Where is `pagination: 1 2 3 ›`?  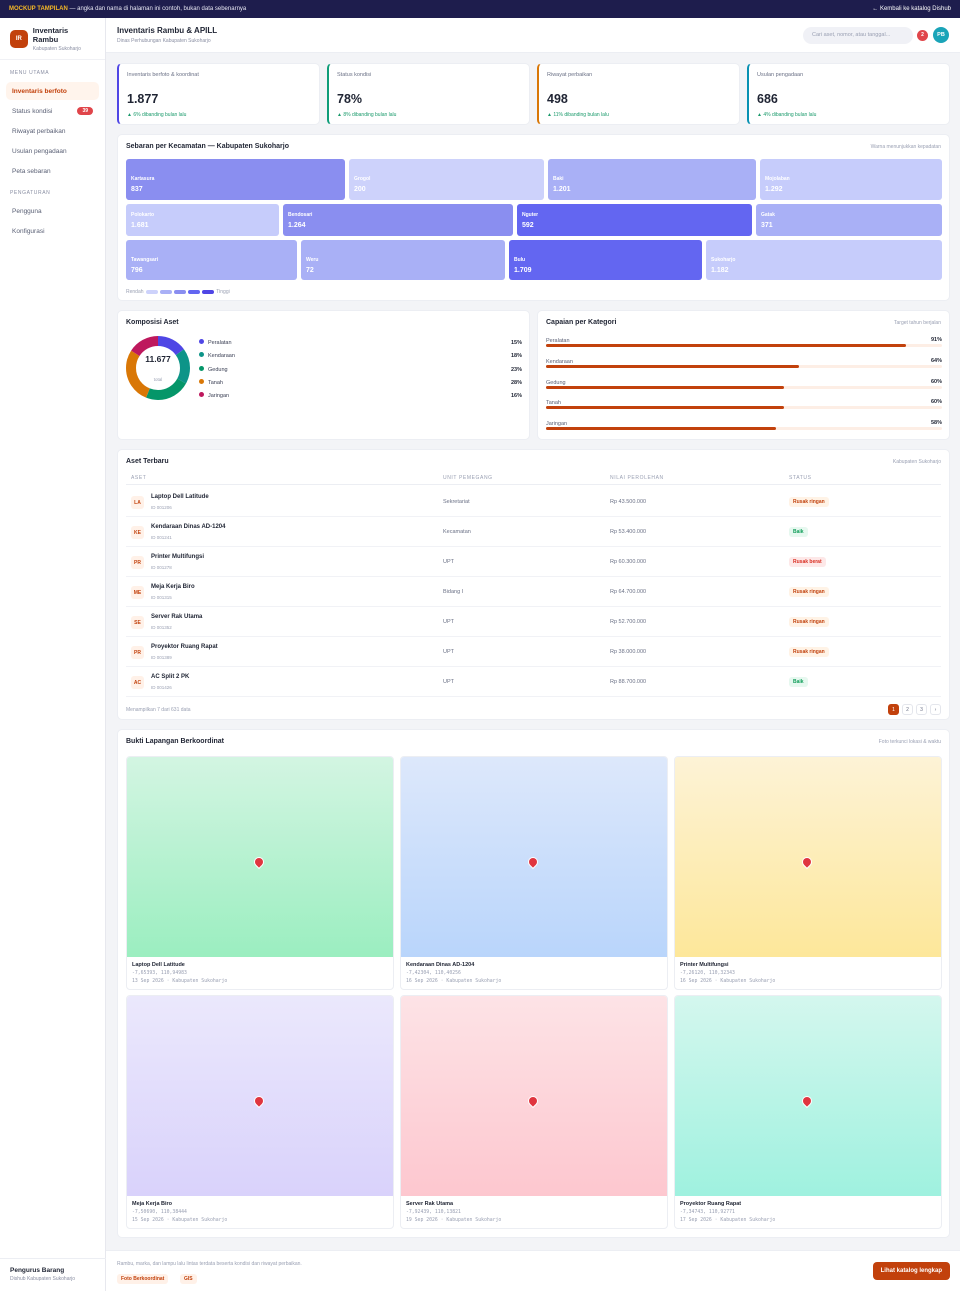
pagination: 1 2 3 › is located at coordinates (913, 709).